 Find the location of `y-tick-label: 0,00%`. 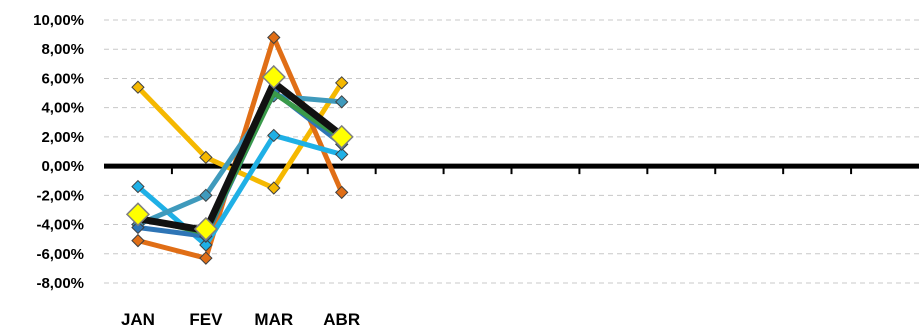

y-tick-label: 0,00% is located at coordinates (62, 166).